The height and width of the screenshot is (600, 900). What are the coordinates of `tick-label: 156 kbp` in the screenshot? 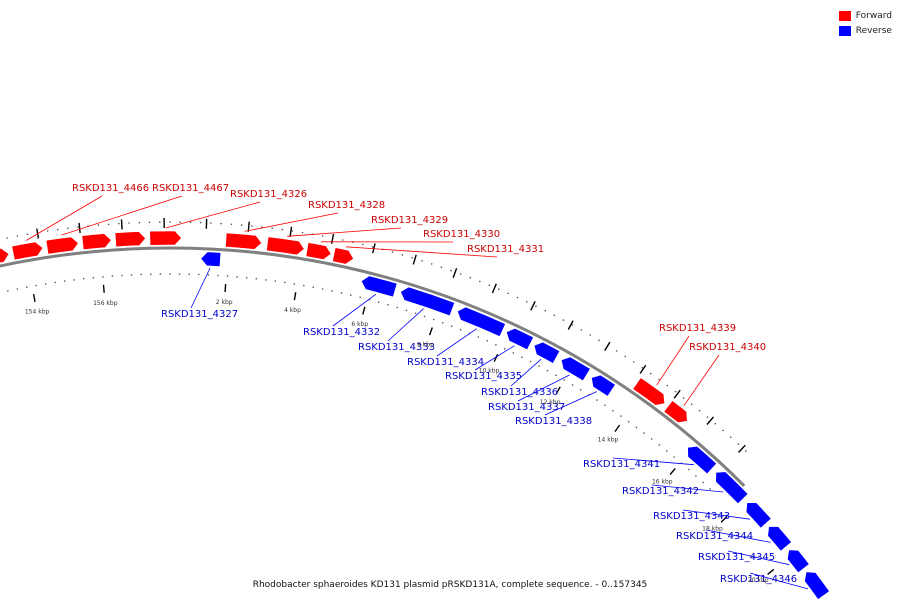 It's located at (105, 303).